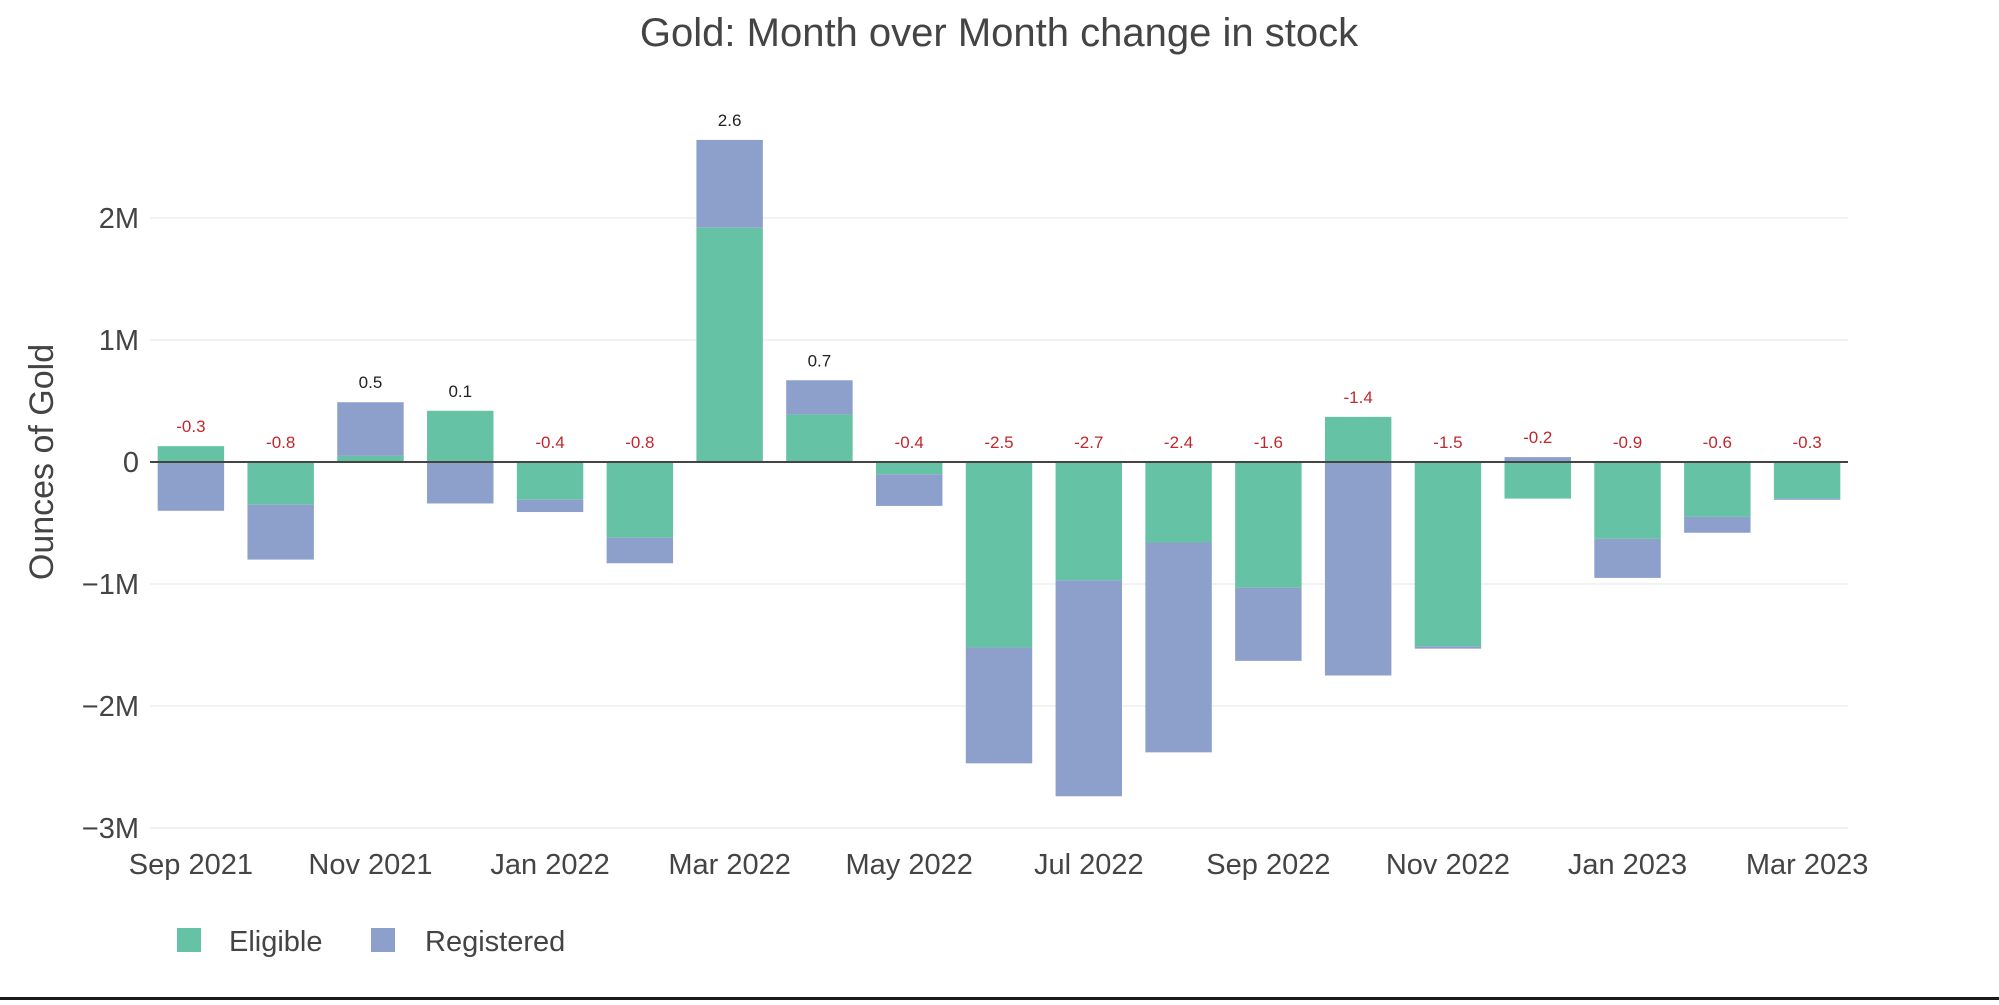 Image resolution: width=1999 pixels, height=1005 pixels. I want to click on y-tick-label: 0, so click(131, 463).